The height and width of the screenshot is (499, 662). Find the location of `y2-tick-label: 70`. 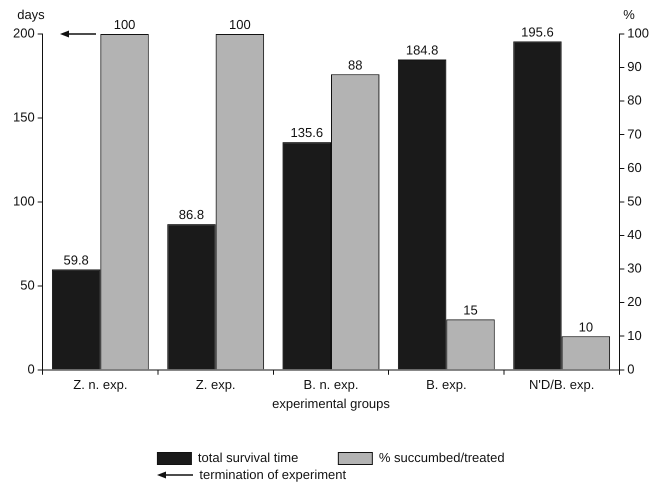

y2-tick-label: 70 is located at coordinates (634, 134).